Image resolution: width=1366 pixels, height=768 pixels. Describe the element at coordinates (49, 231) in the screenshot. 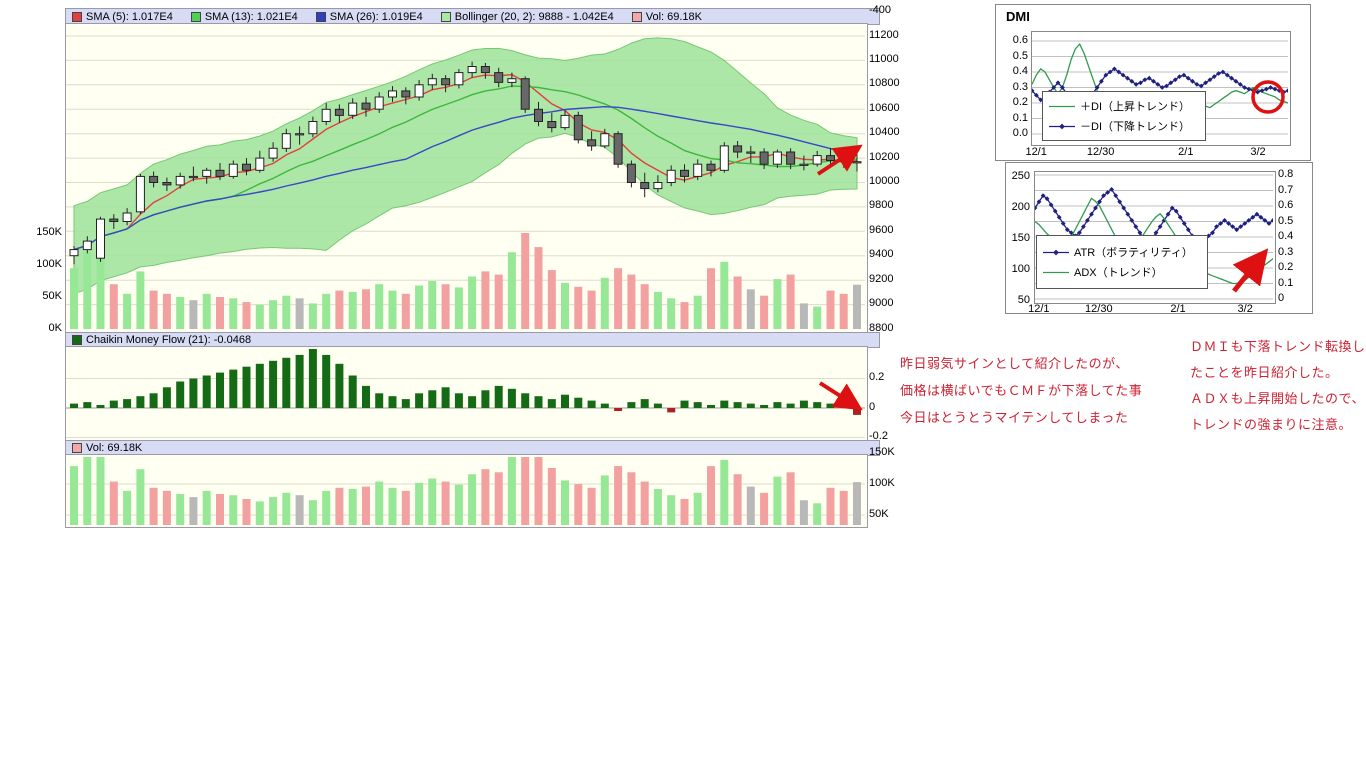

I see `volume-axis-tick: 150K` at that location.